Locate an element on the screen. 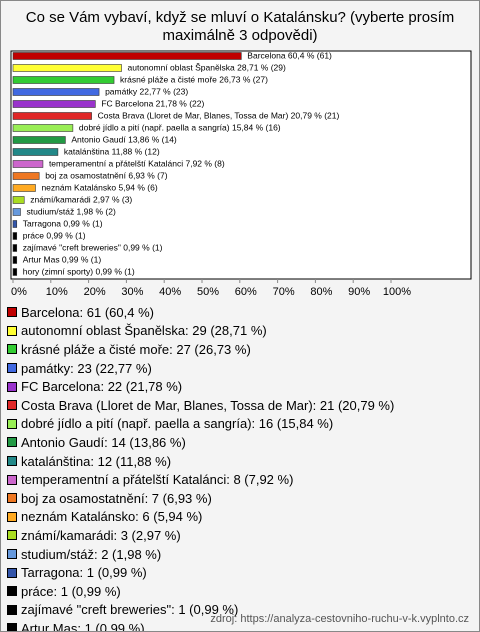 The width and height of the screenshot is (480, 632). legend-label: boj za osamostatnění: 7 (6,93 %) is located at coordinates (116, 498).